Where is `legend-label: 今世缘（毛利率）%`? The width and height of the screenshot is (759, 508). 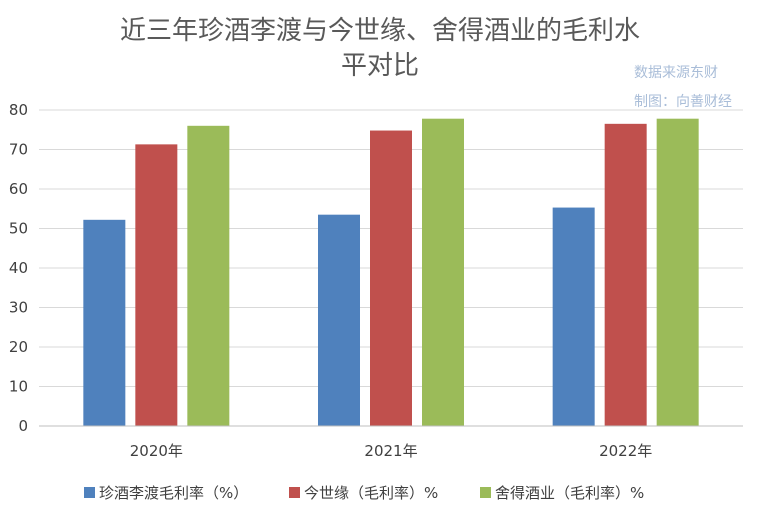
legend-label: 今世缘（毛利率）% is located at coordinates (371, 493).